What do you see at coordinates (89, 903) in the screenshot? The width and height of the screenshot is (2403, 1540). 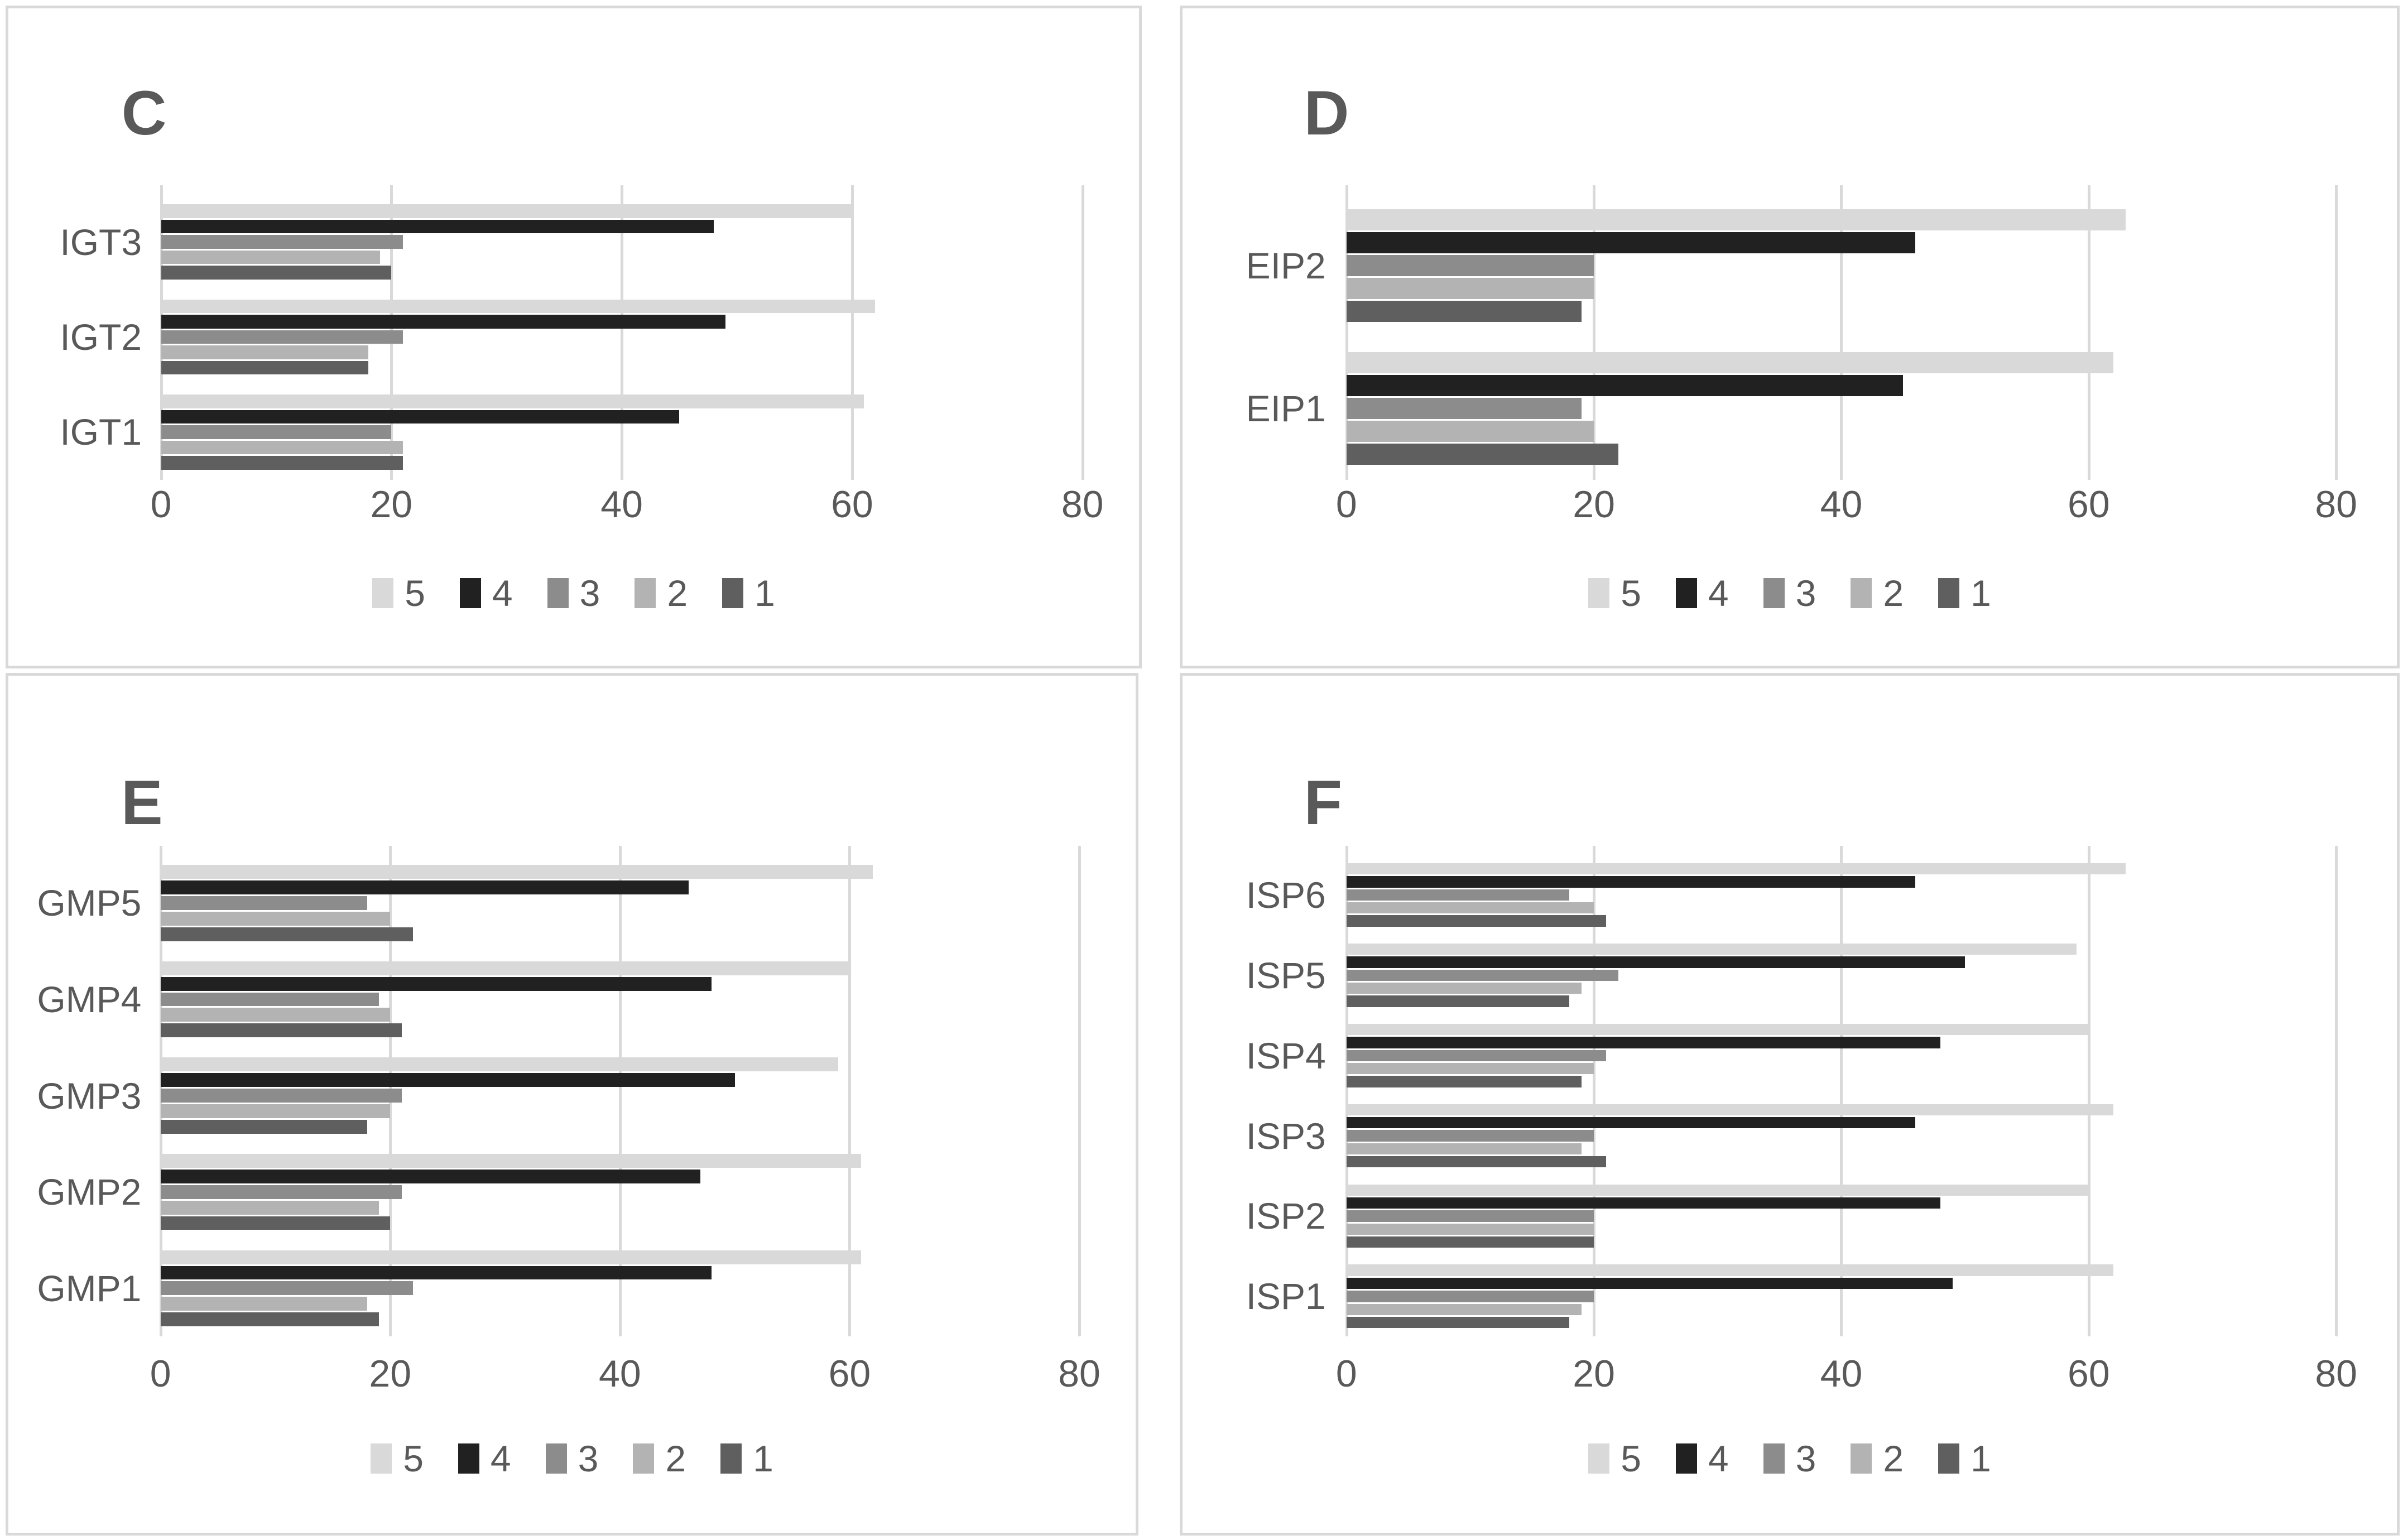 I see `category-label-gmp5: GMP5` at bounding box center [89, 903].